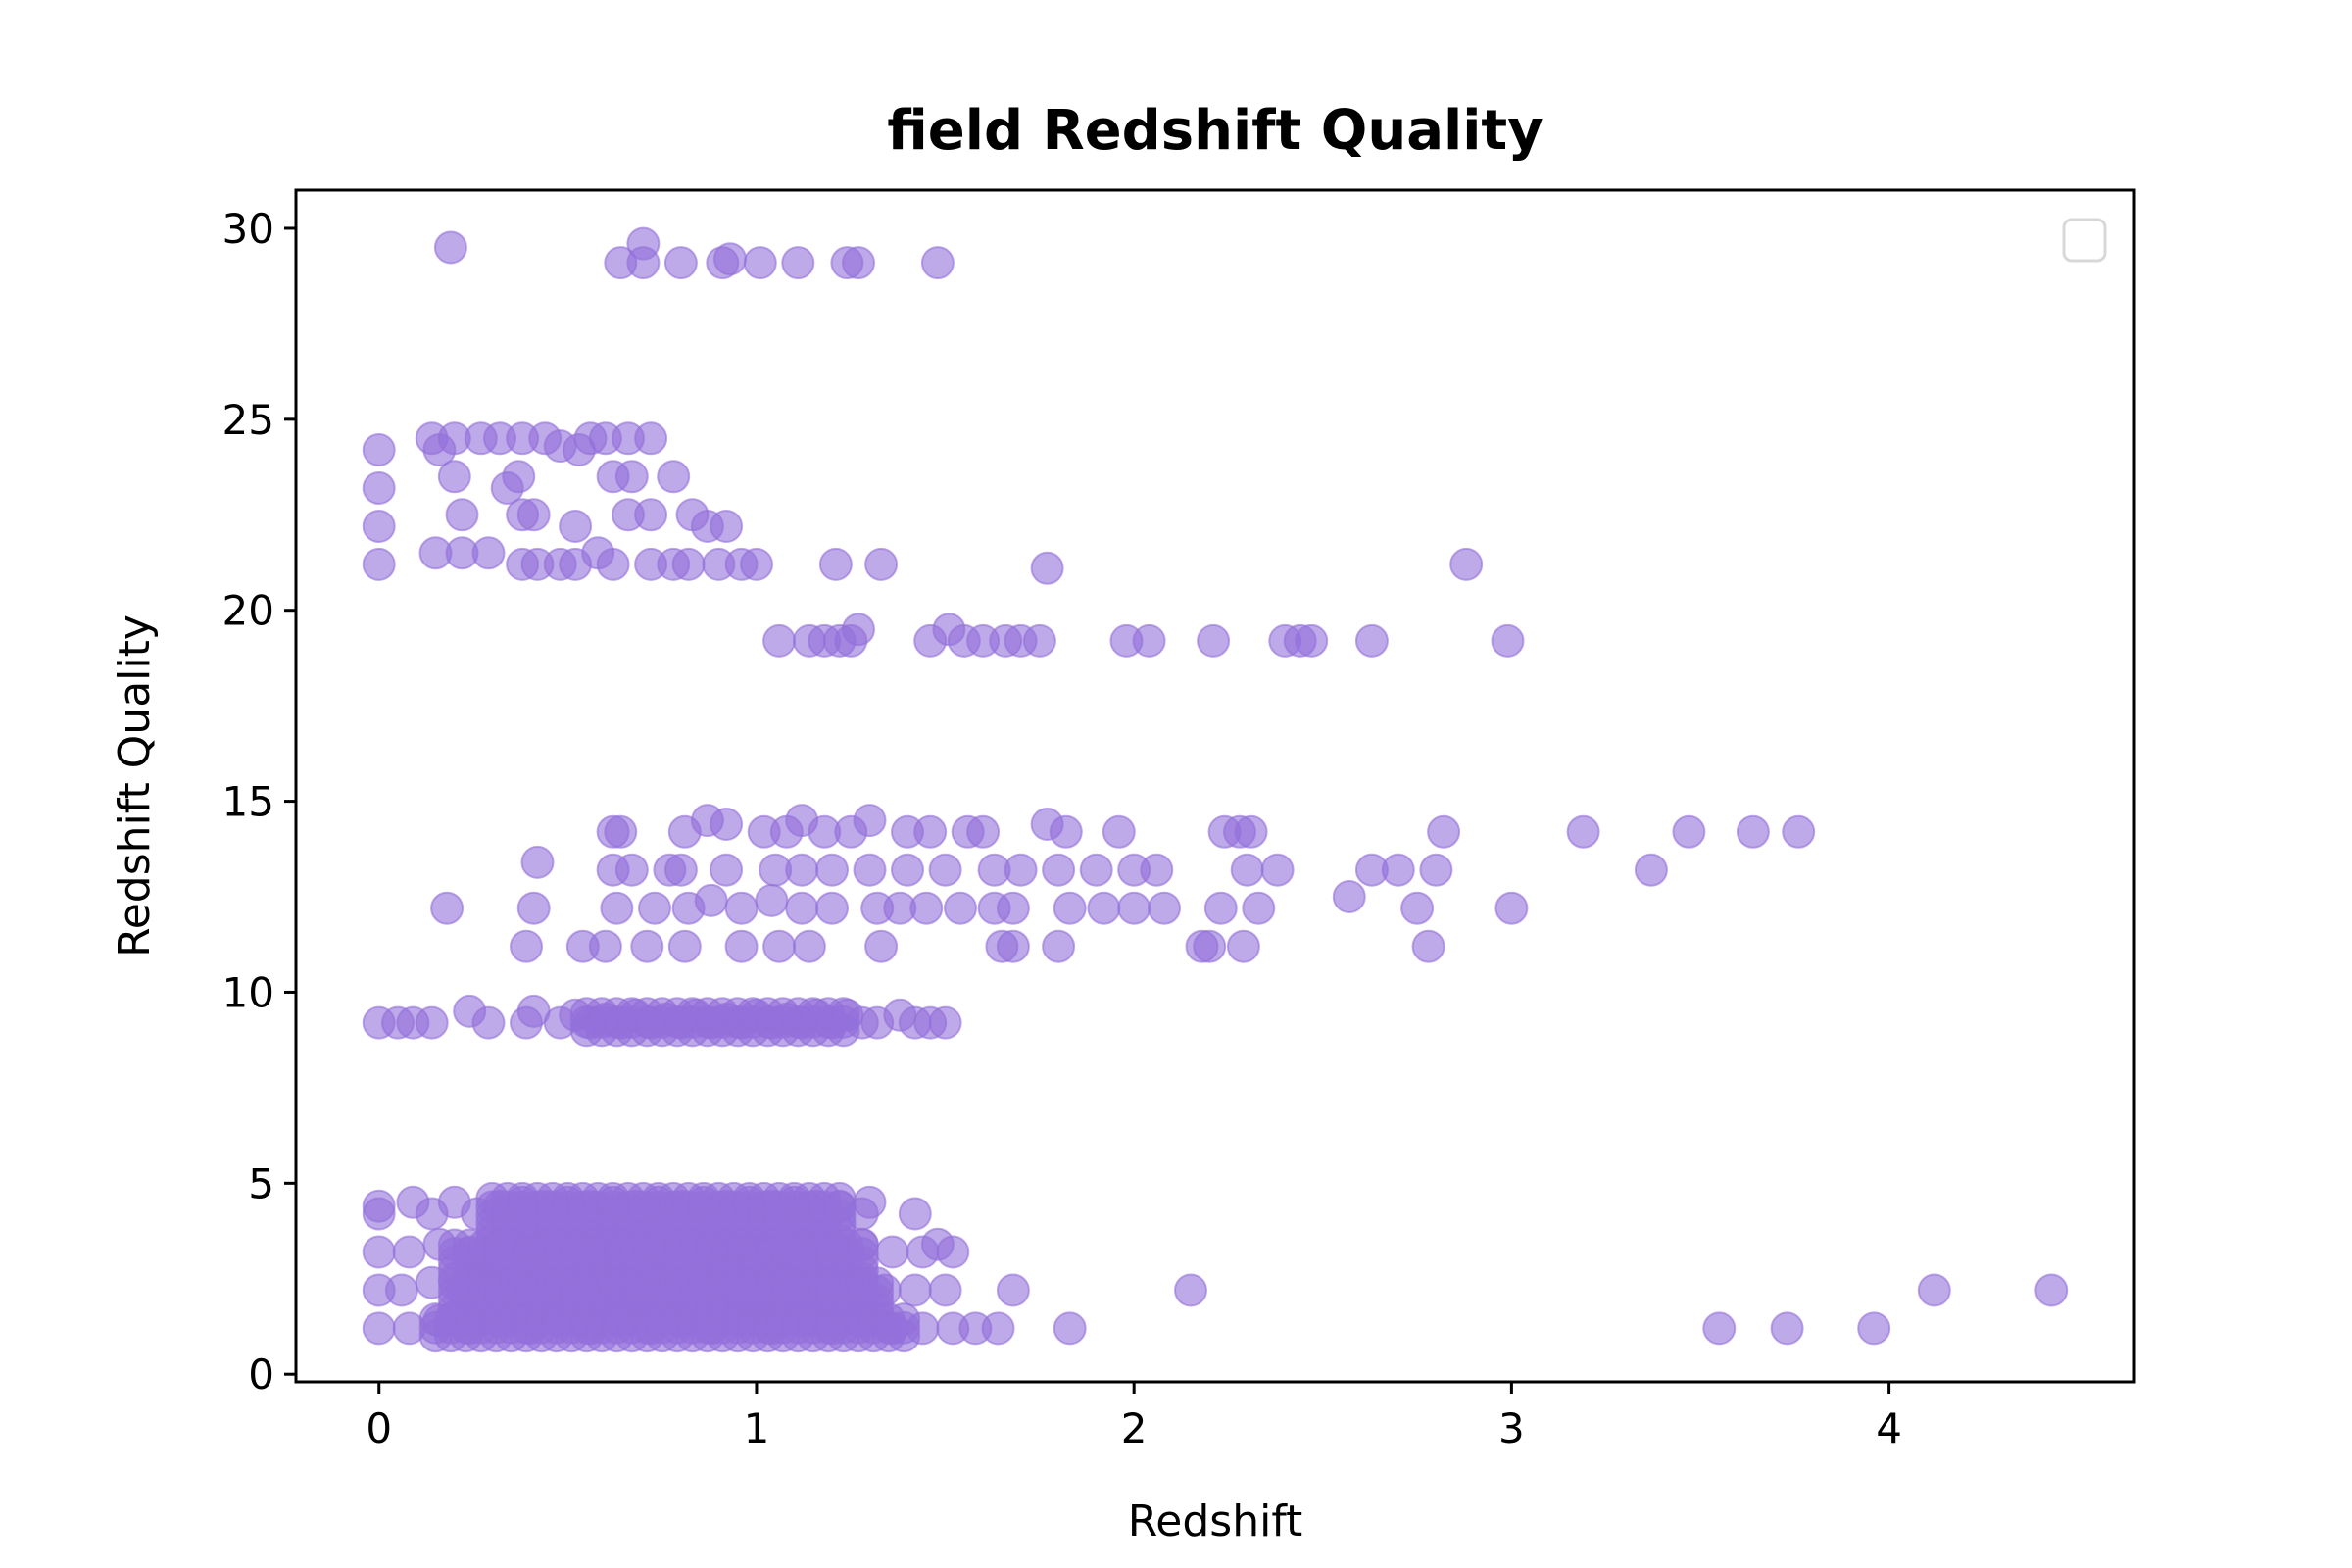 The width and height of the screenshot is (2352, 1568). Describe the element at coordinates (1889, 1428) in the screenshot. I see `x-tick-label: 4` at that location.